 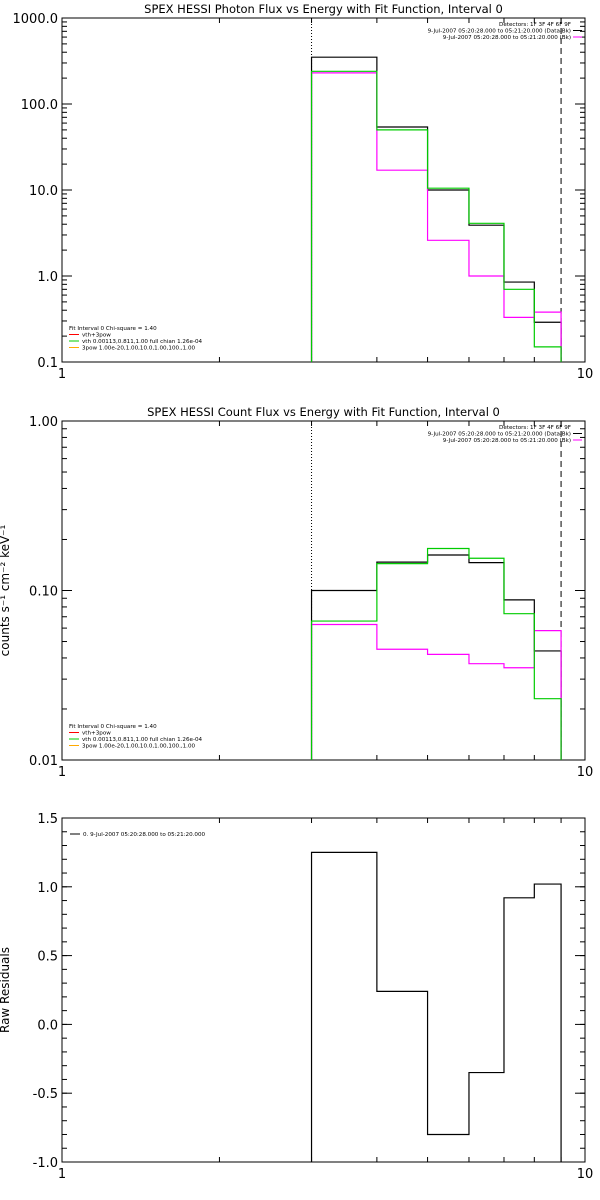 I want to click on y-axis-label: Raw Residuals, so click(x=6, y=990).